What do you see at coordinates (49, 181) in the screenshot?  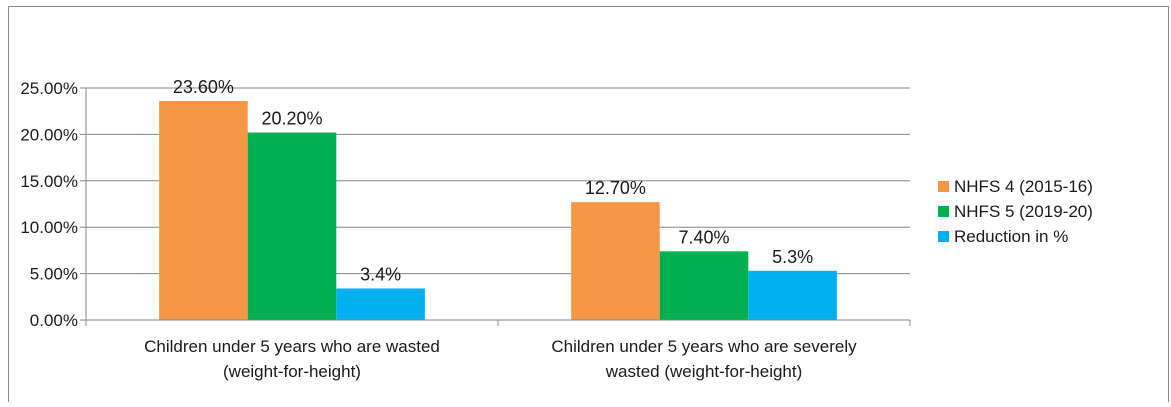 I see `y-tick-label: 15.00%` at bounding box center [49, 181].